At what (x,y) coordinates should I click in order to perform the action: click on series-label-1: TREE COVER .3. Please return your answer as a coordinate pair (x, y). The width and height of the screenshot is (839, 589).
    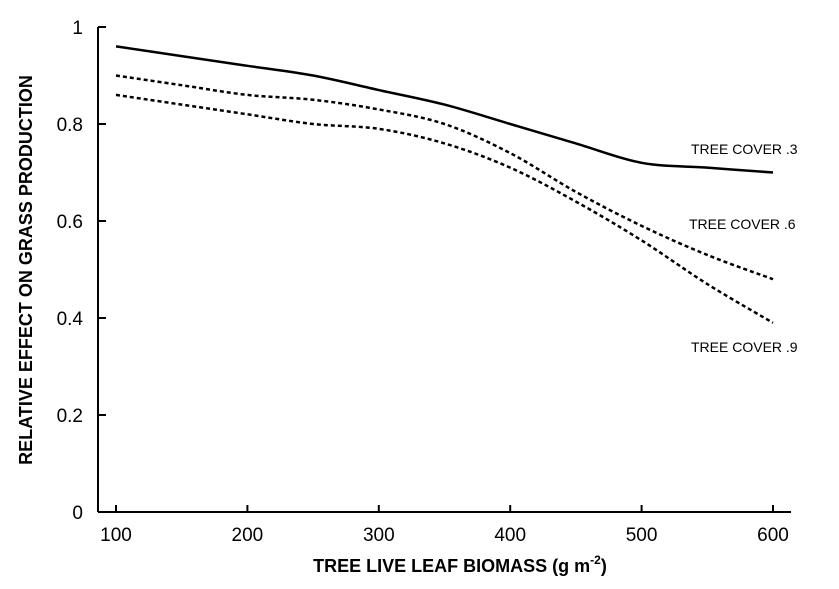
    Looking at the image, I should click on (744, 149).